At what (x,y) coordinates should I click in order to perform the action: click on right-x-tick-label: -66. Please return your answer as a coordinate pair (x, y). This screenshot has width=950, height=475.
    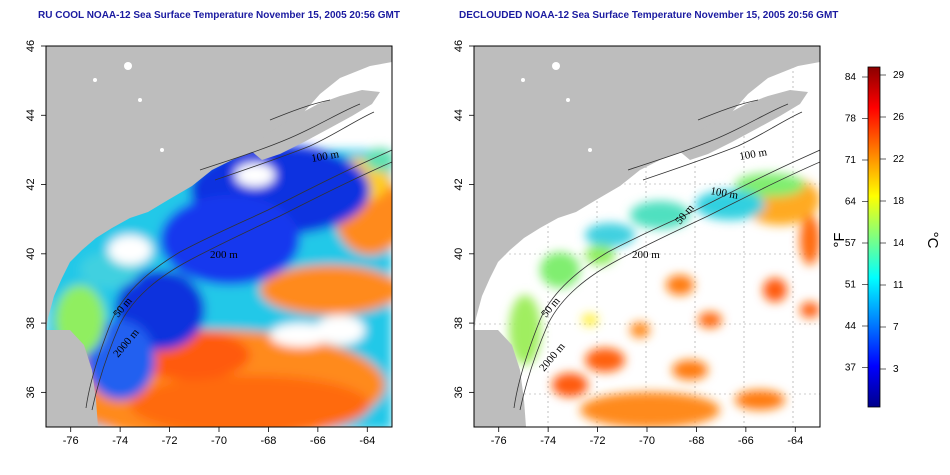
    Looking at the image, I should click on (746, 441).